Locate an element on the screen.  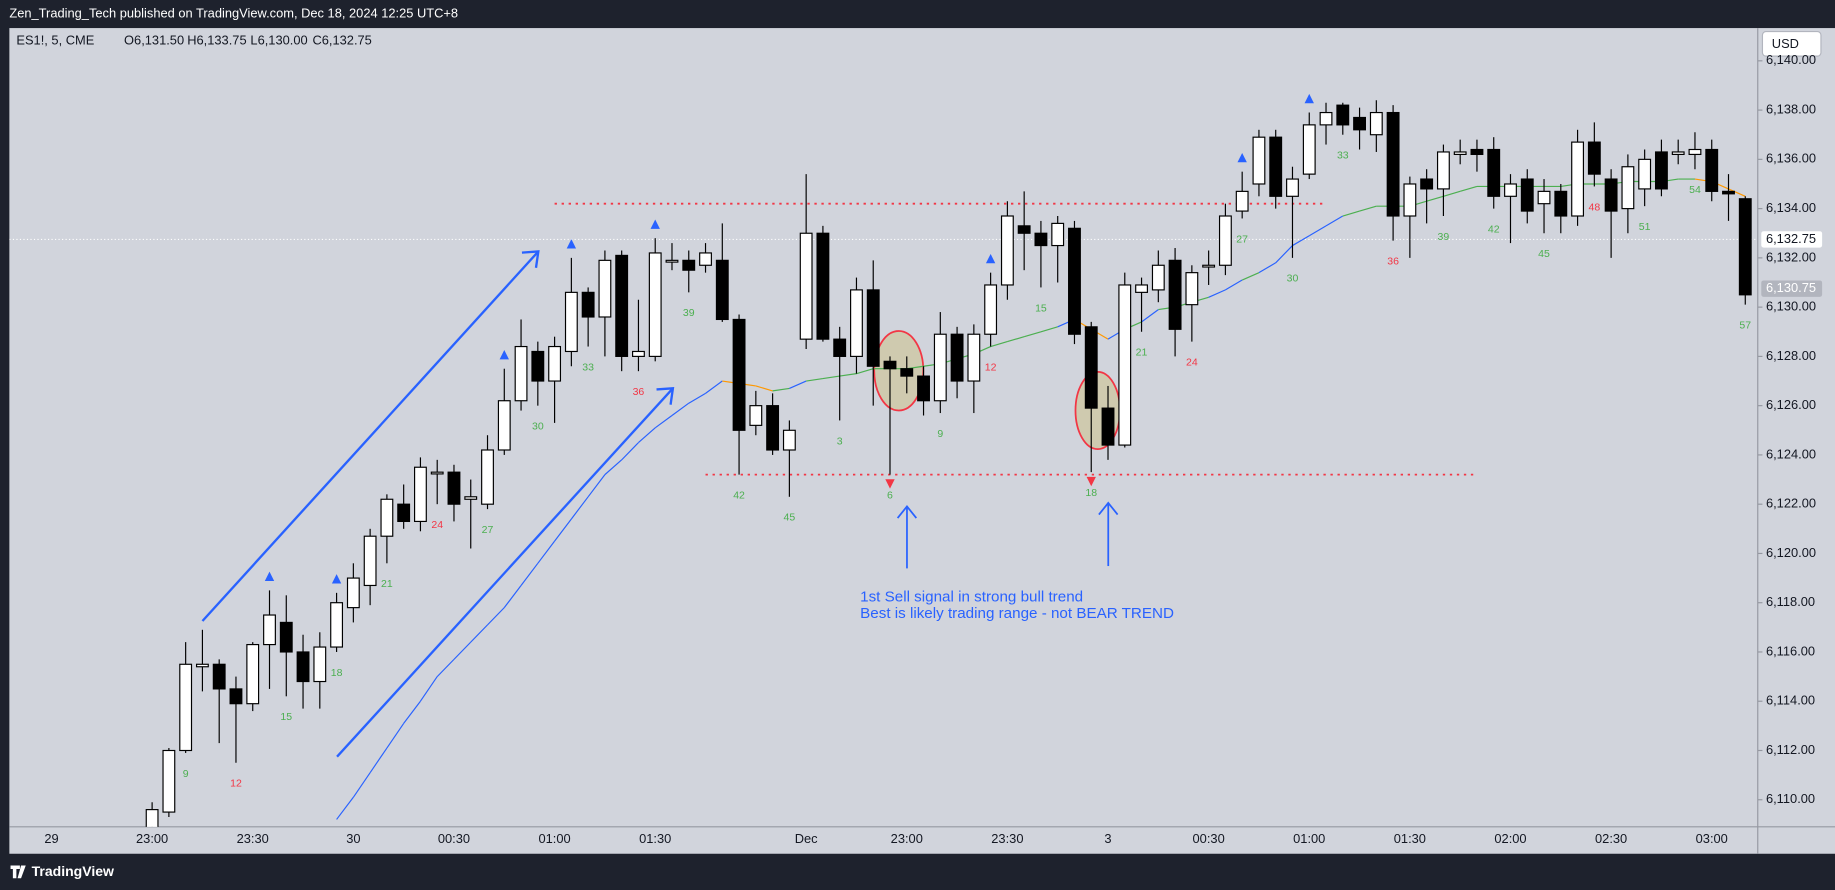
x-tick-label: 23:30 is located at coordinates (1007, 838).